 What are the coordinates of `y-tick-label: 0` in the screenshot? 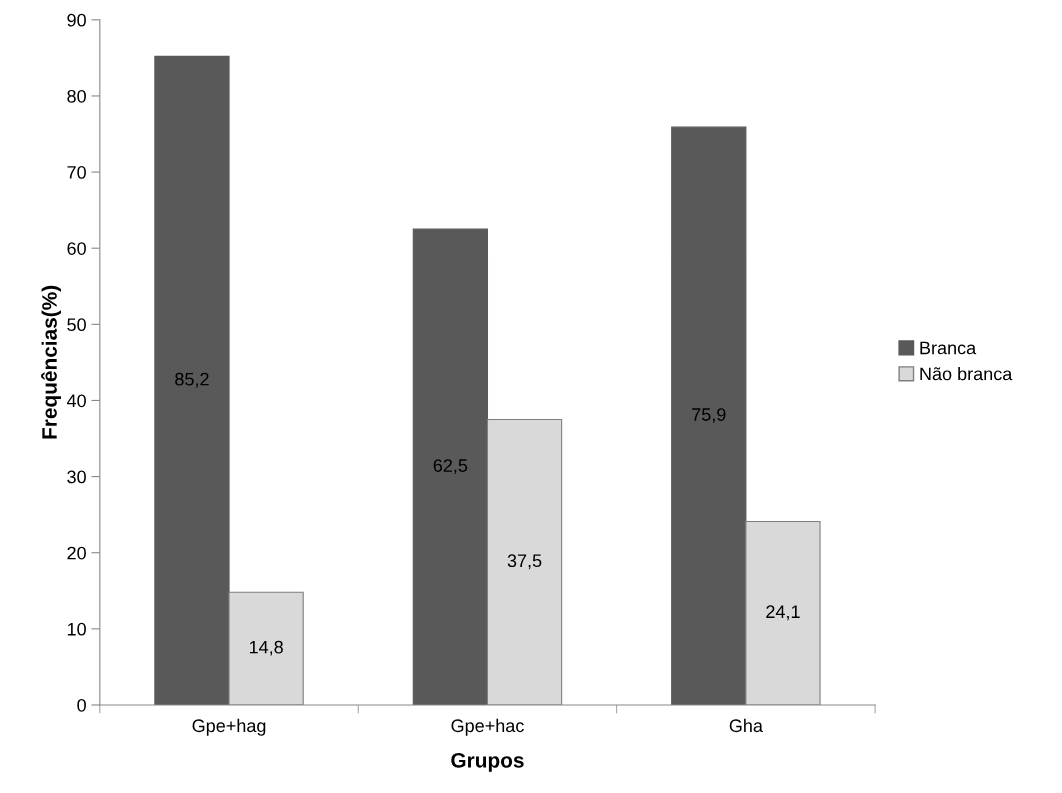 It's located at (81, 705).